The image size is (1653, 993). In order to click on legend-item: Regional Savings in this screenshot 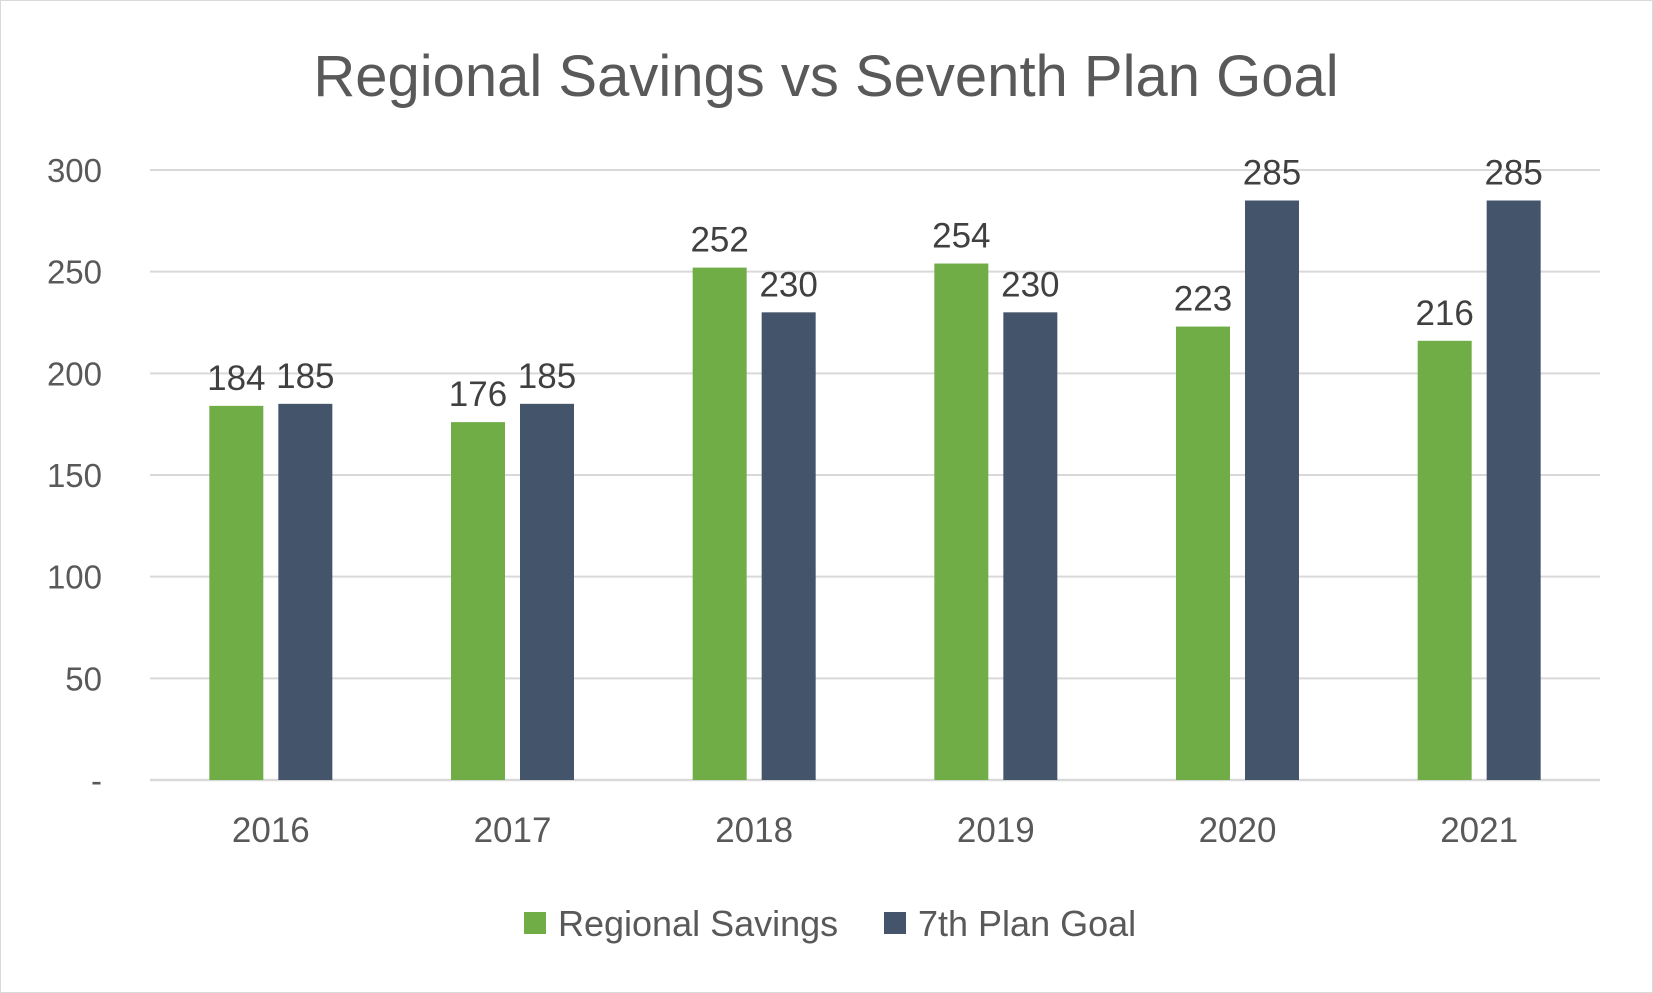, I will do `click(681, 923)`.